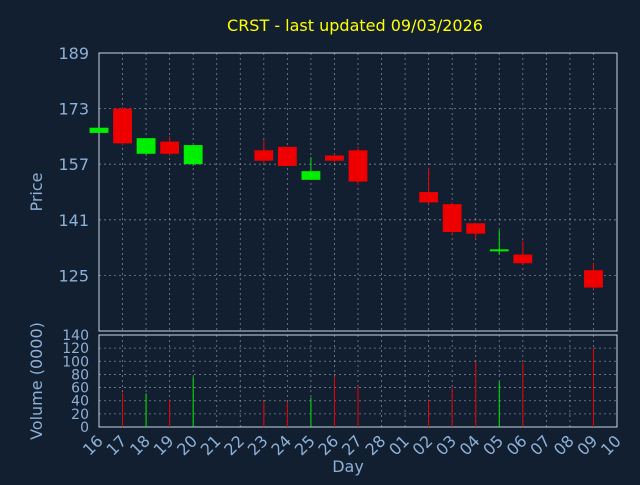 Image resolution: width=640 pixels, height=485 pixels. What do you see at coordinates (80, 375) in the screenshot?
I see `volume-ytick-label: 80` at bounding box center [80, 375].